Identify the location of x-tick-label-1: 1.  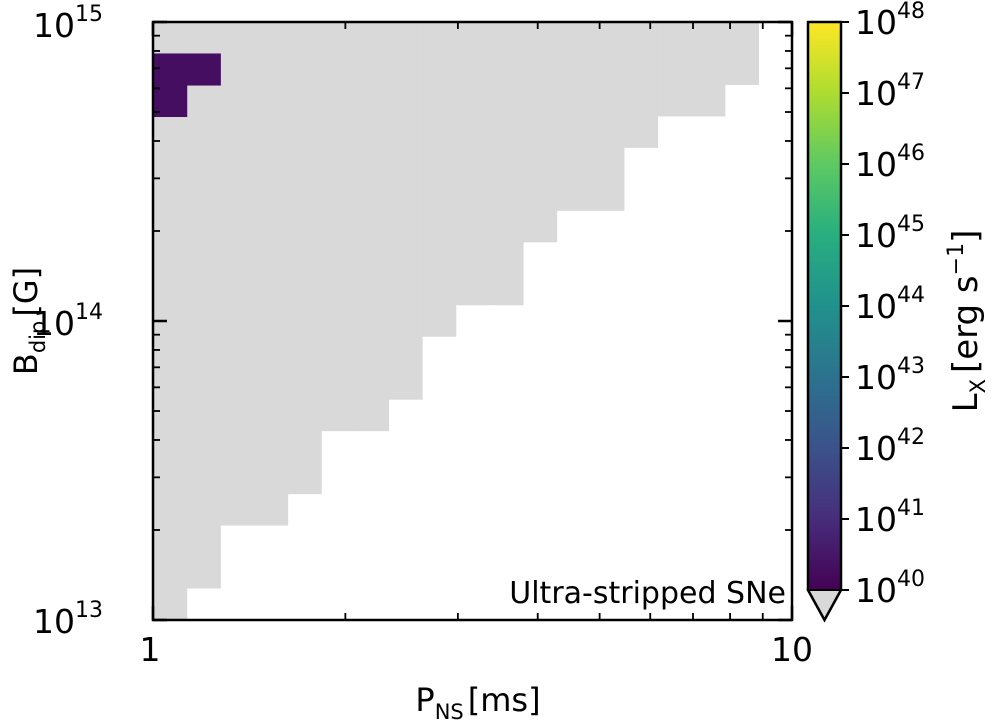
(150, 649).